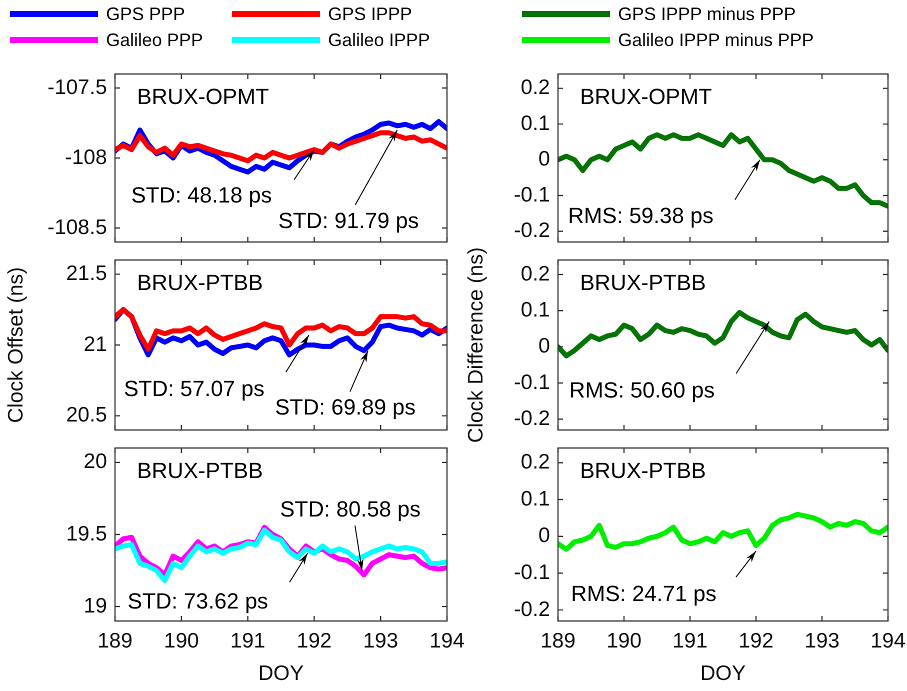 Image resolution: width=907 pixels, height=691 pixels. Describe the element at coordinates (348, 221) in the screenshot. I see `annotation: STD: 91.79 ps` at that location.